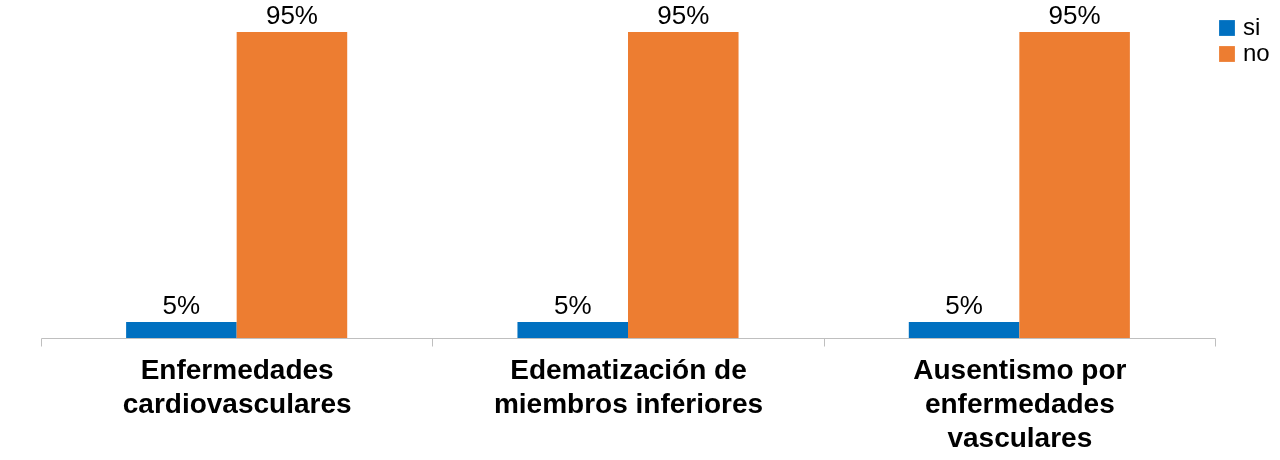  What do you see at coordinates (237, 386) in the screenshot?
I see `x-tick-label: Enfermedades cardiovasculares` at bounding box center [237, 386].